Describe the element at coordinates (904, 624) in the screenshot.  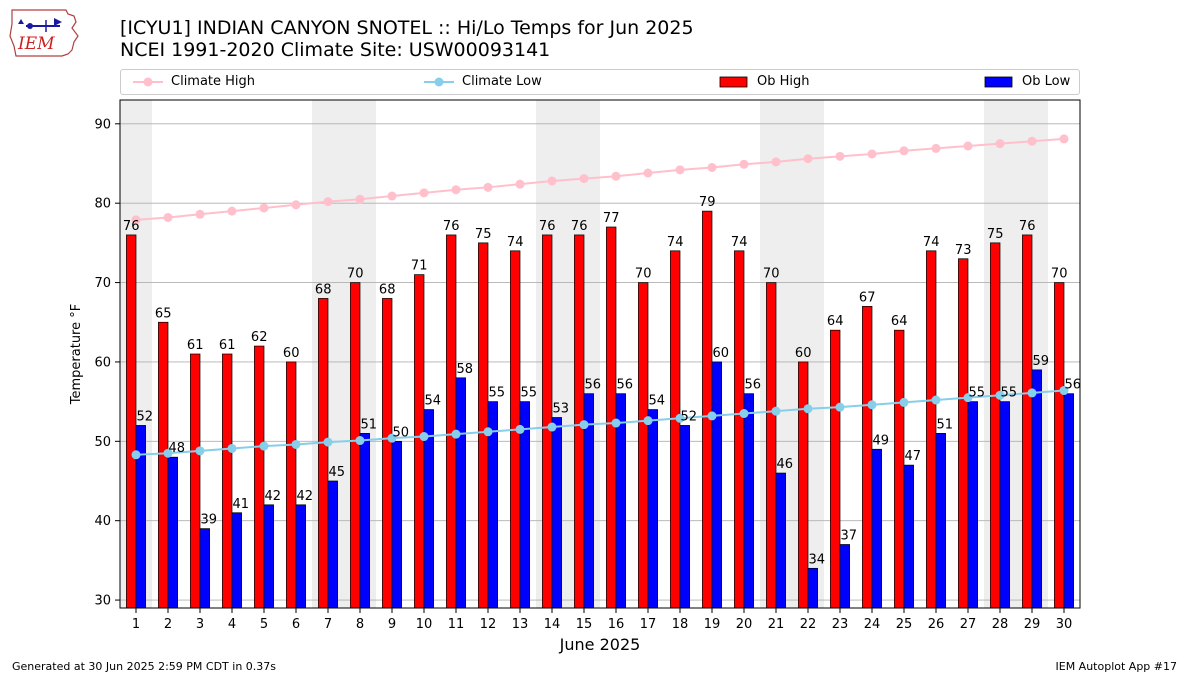
I see `x-tick-label: 25` at that location.